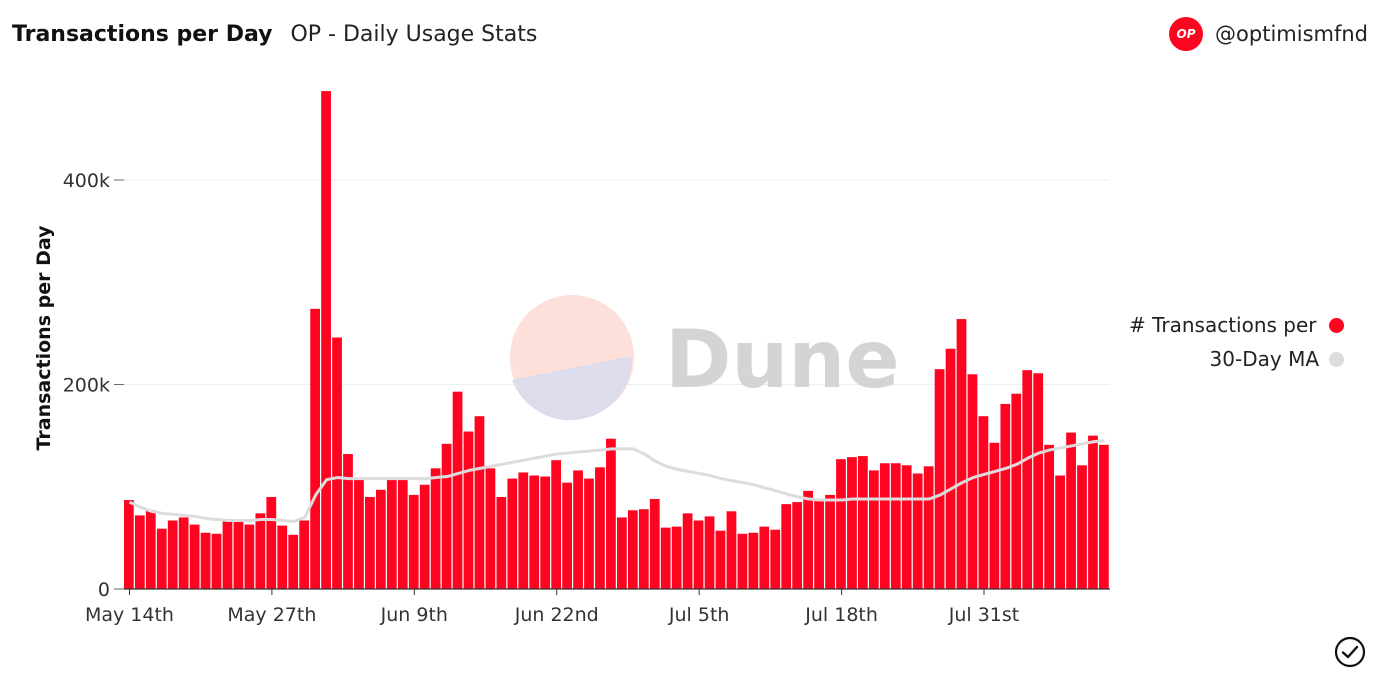 This screenshot has height=680, width=1378. Describe the element at coordinates (44, 338) in the screenshot. I see `y-axis-label: Transactions per Day` at that location.